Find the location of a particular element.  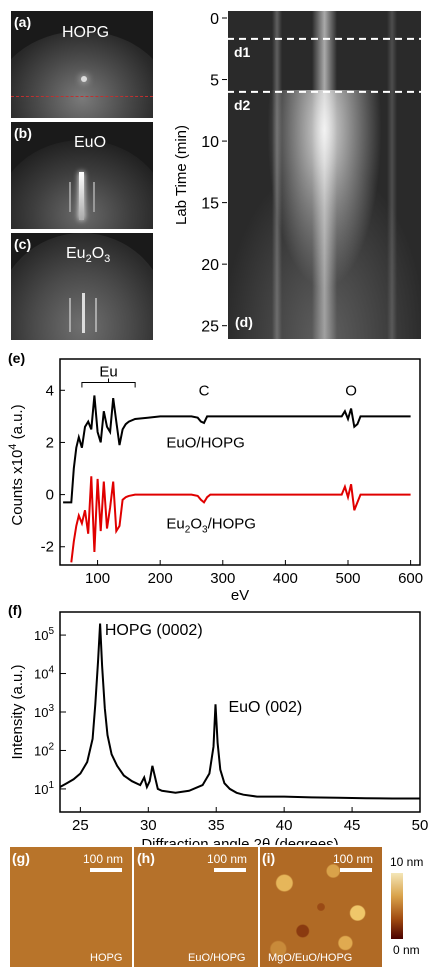

panel-e-ytick-label: 0 is located at coordinates (50, 495).